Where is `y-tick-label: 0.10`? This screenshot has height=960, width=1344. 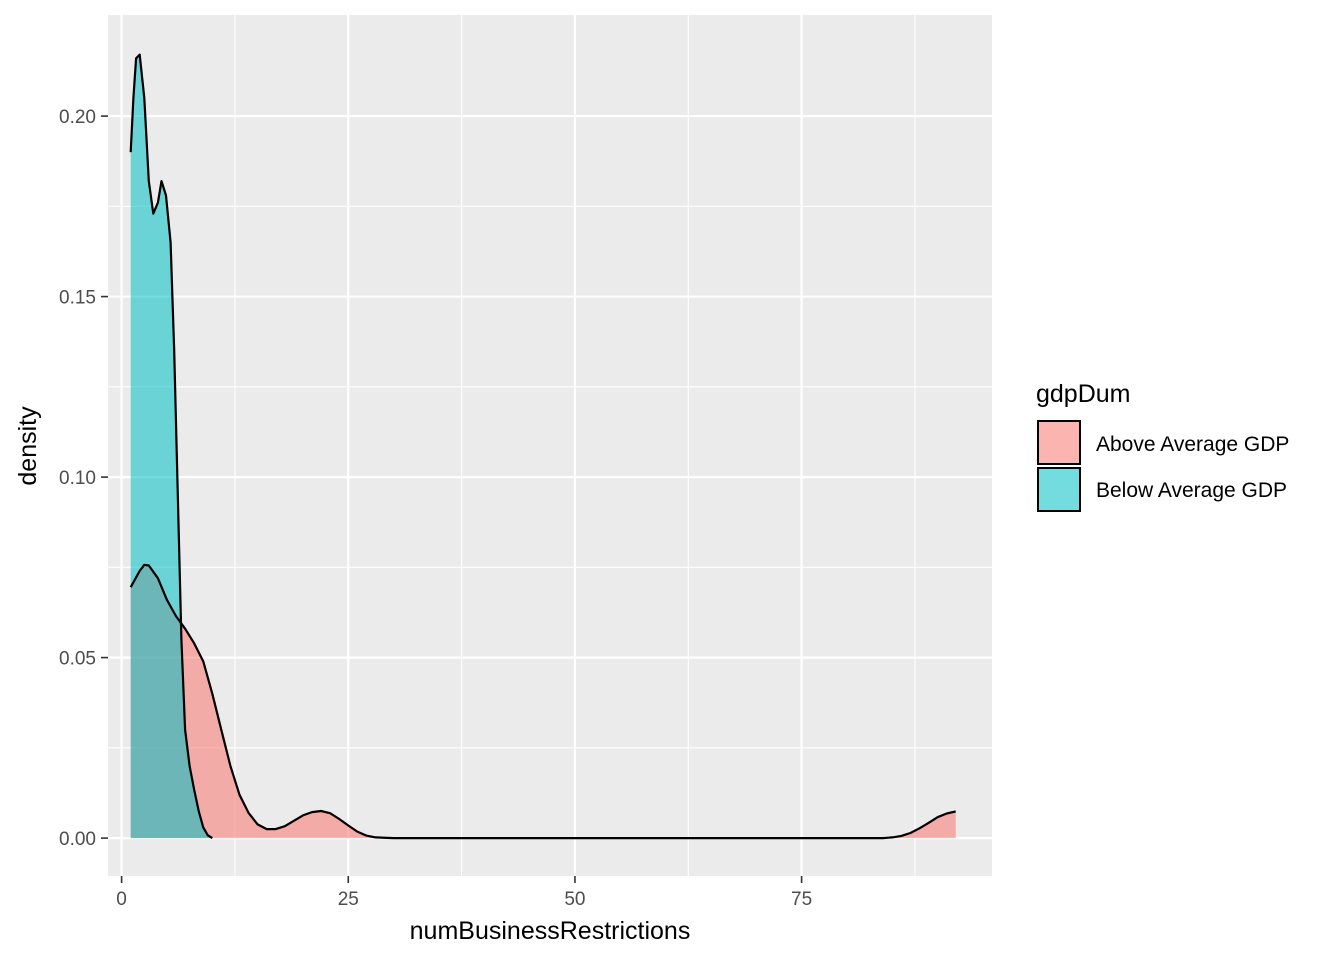
y-tick-label: 0.10 is located at coordinates (77, 478).